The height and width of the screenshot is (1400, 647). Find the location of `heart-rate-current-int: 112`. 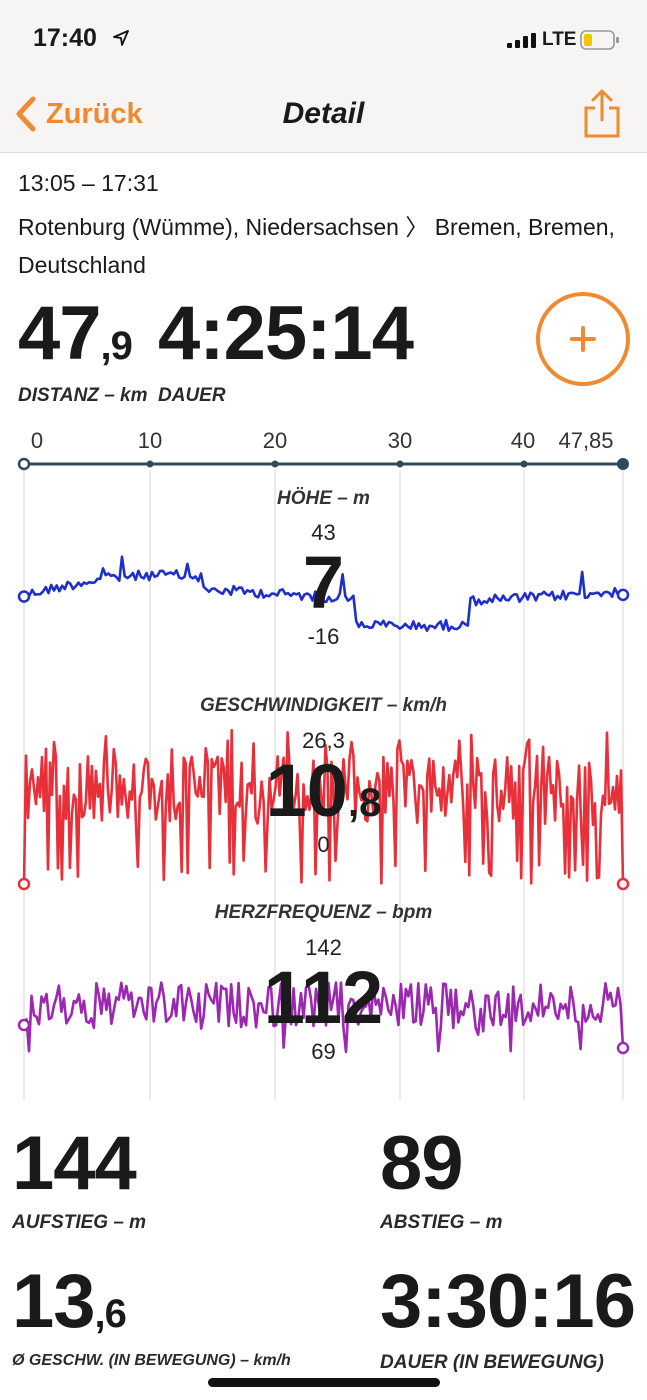

heart-rate-current-int: 112 is located at coordinates (323, 997).